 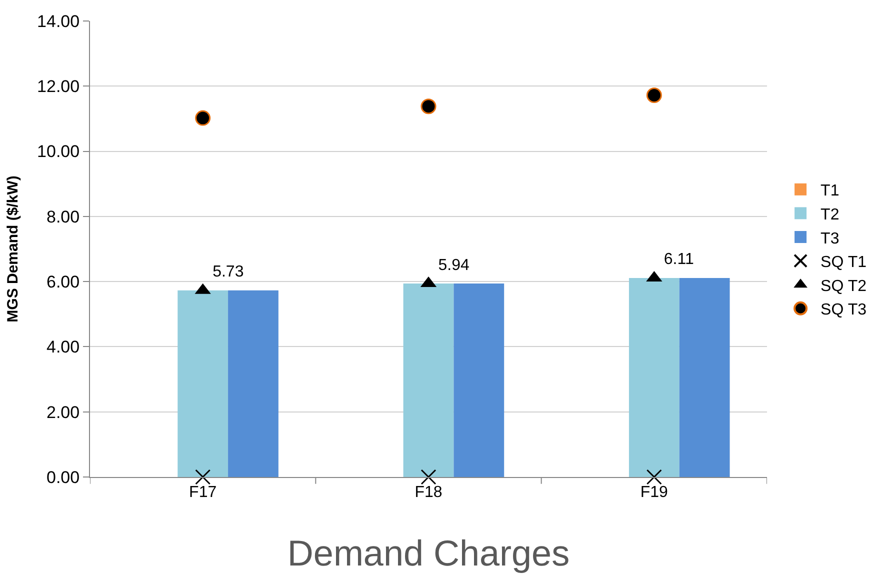 What do you see at coordinates (679, 259) in the screenshot?
I see `data-label: 6.11` at bounding box center [679, 259].